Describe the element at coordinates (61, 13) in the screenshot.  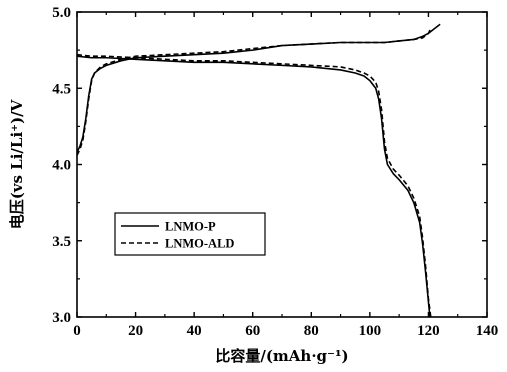
I see `y-tick-label: 5.0` at that location.